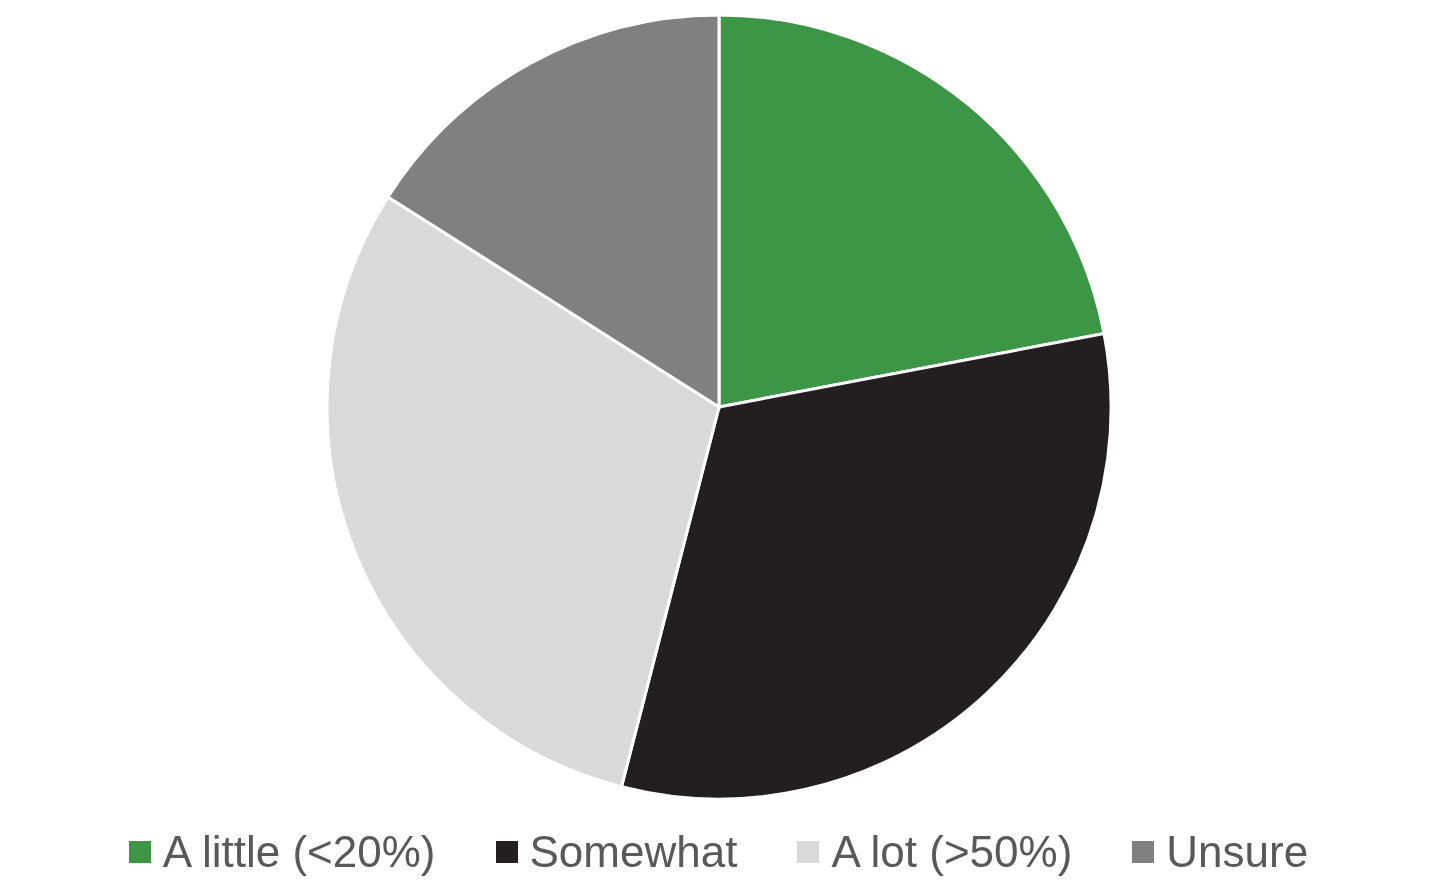 The image size is (1437, 890). What do you see at coordinates (299, 852) in the screenshot?
I see `legend-label: A little (<20%)` at bounding box center [299, 852].